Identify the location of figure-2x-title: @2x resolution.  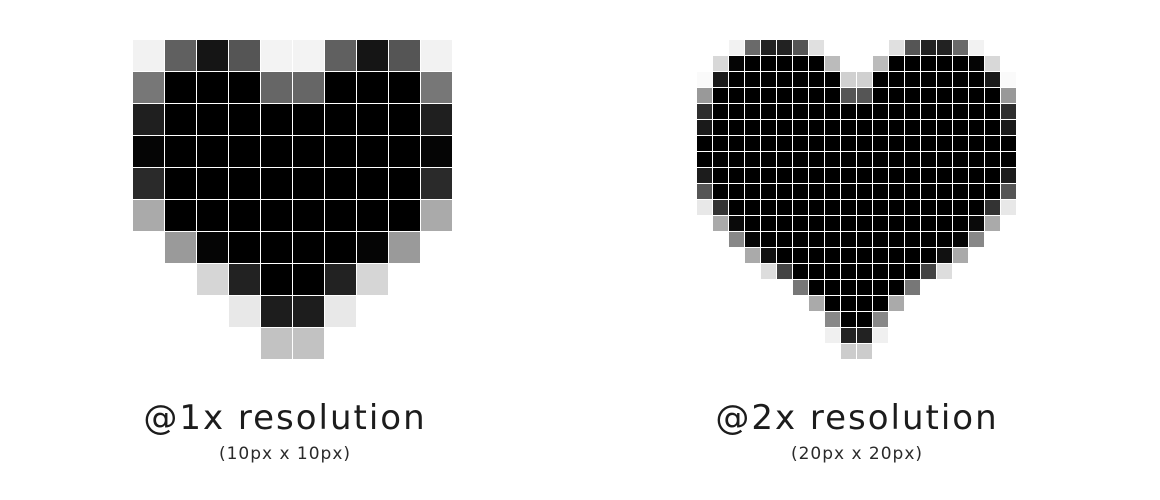
(857, 418).